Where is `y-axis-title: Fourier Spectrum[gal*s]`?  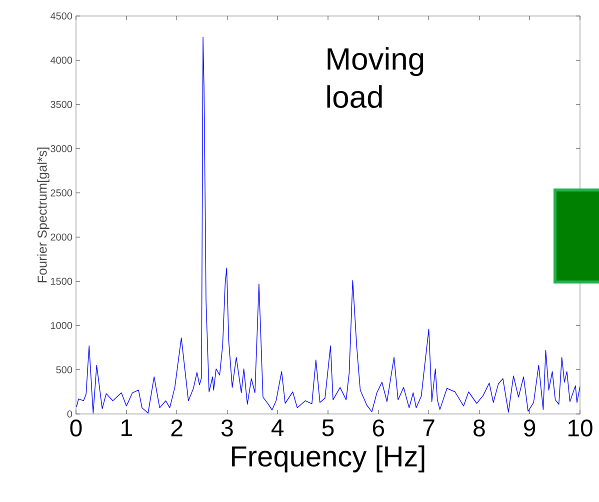 y-axis-title: Fourier Spectrum[gal*s] is located at coordinates (43, 215).